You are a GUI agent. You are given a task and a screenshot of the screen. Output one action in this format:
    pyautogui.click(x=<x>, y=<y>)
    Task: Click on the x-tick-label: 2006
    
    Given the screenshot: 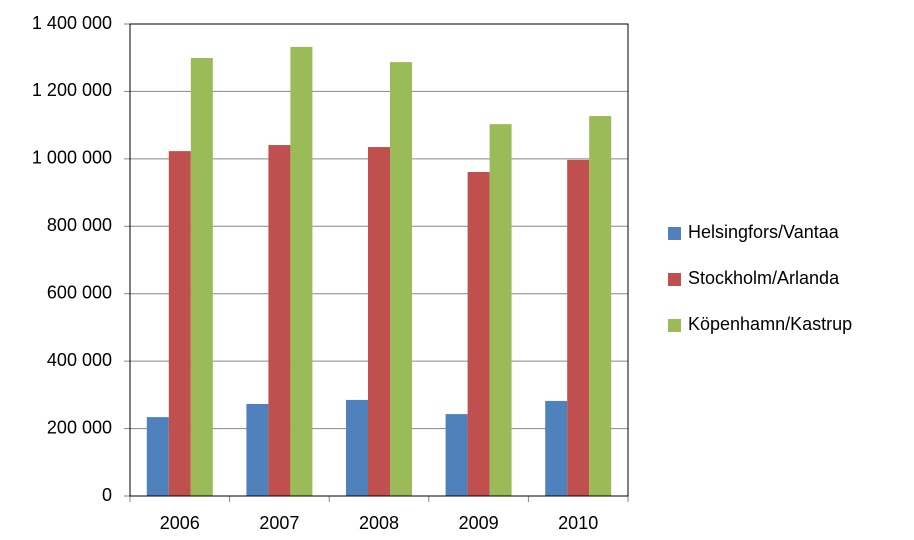 What is the action you would take?
    pyautogui.click(x=180, y=523)
    